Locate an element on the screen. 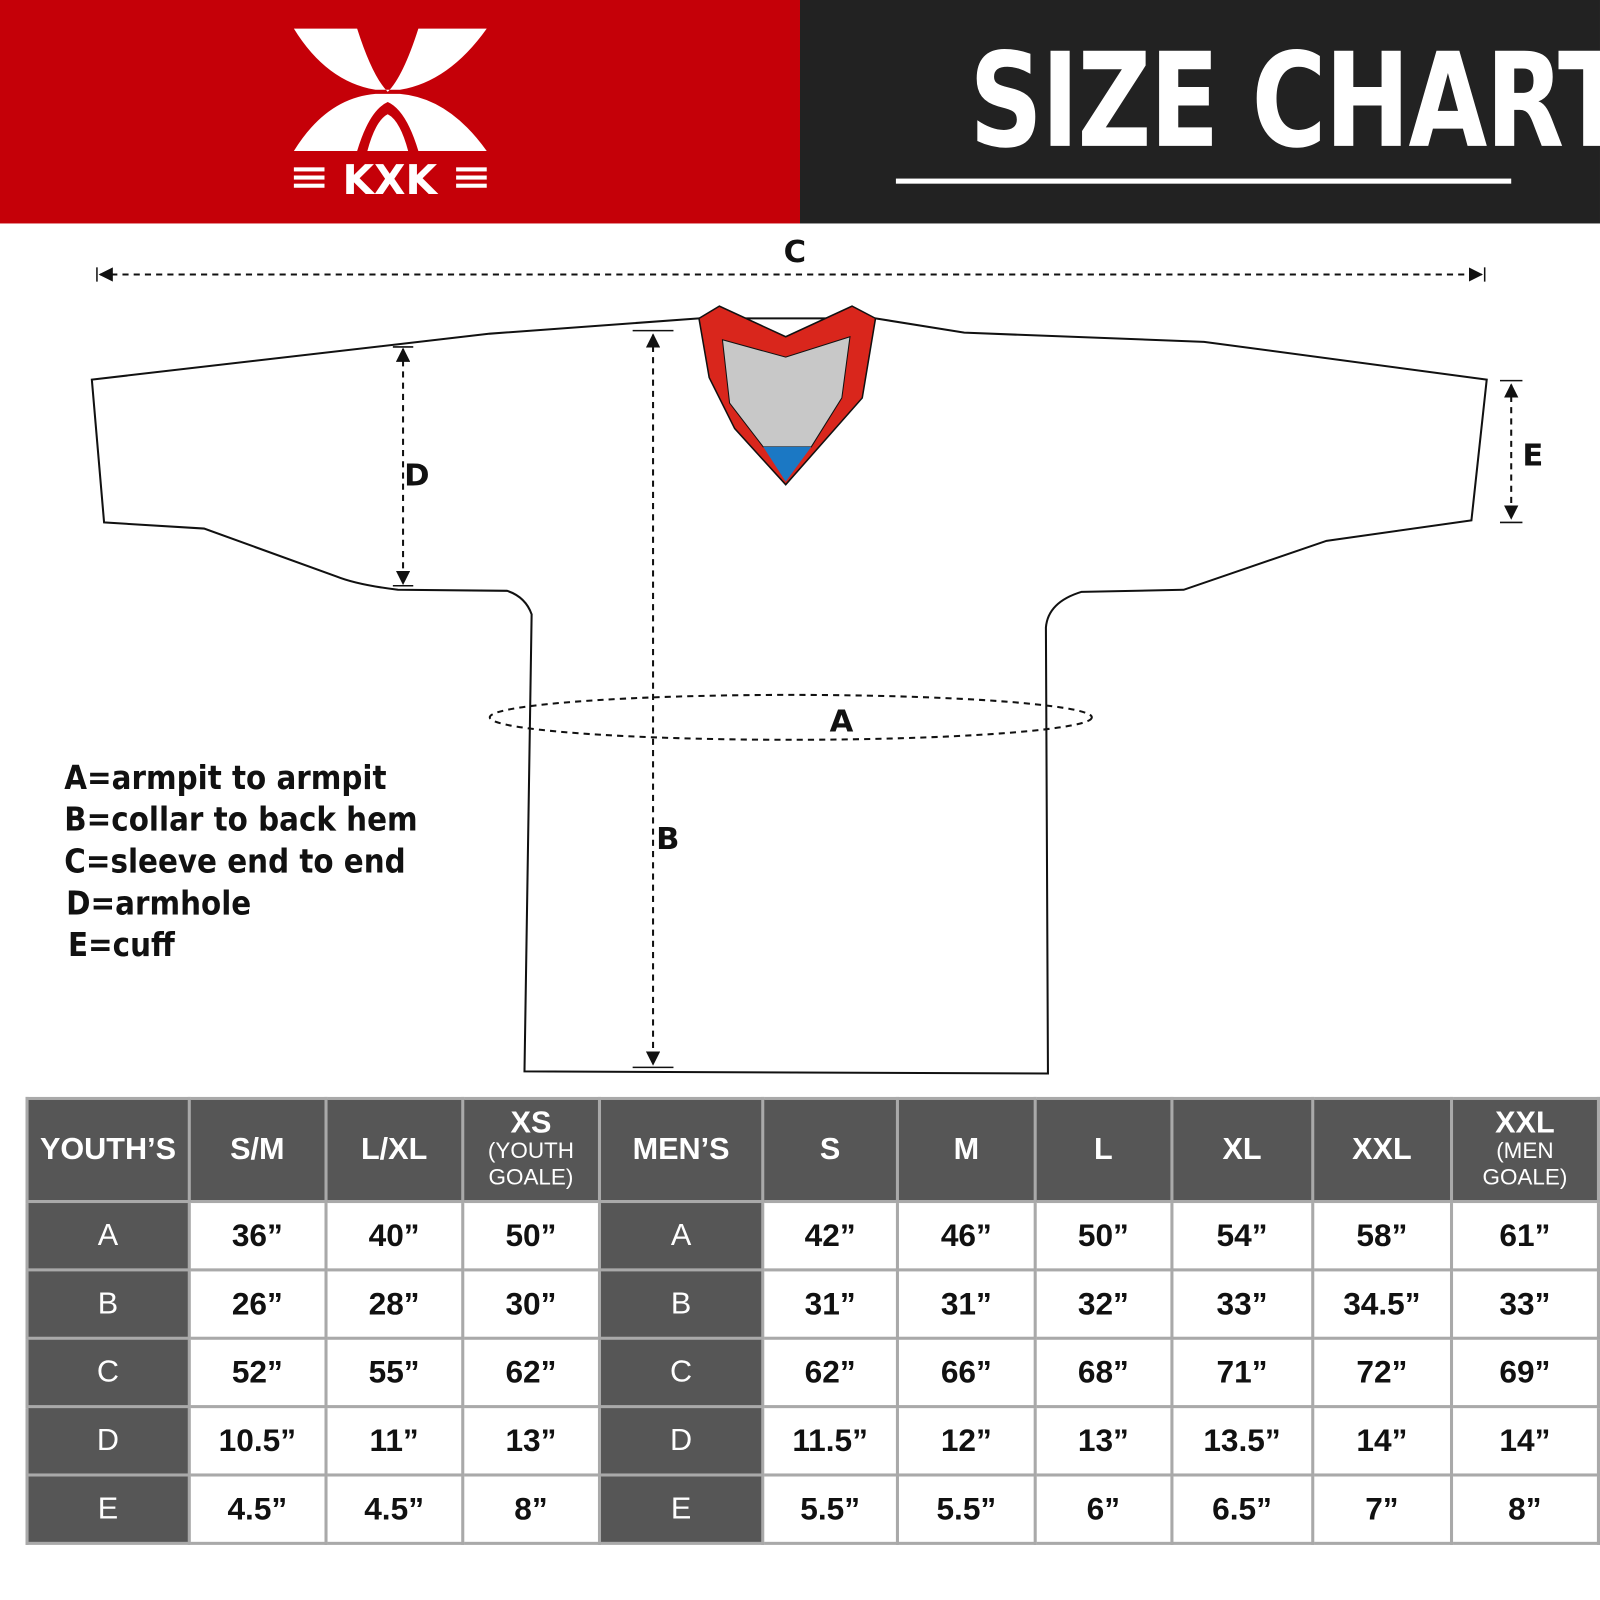 This screenshot has width=1600, height=1600. men-value: 6.5” is located at coordinates (1242, 1509).